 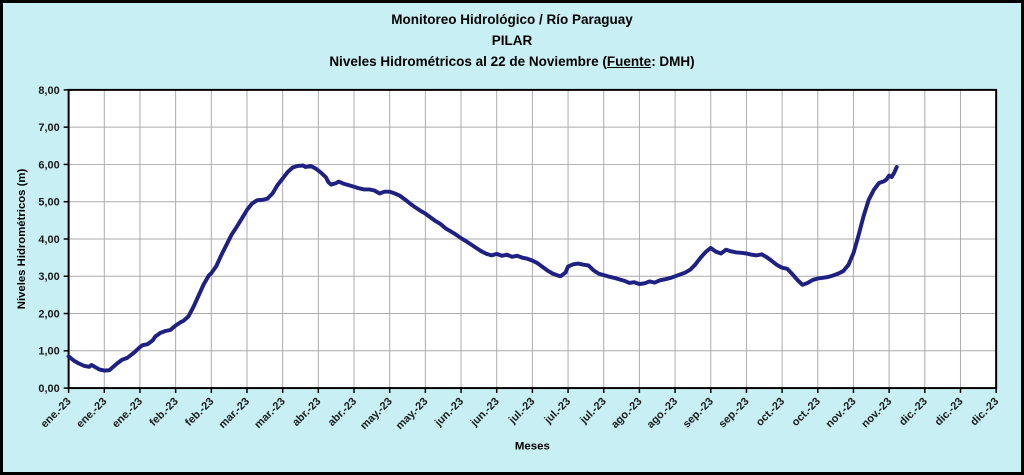 What do you see at coordinates (48, 389) in the screenshot?
I see `y-tick-label: 0,00` at bounding box center [48, 389].